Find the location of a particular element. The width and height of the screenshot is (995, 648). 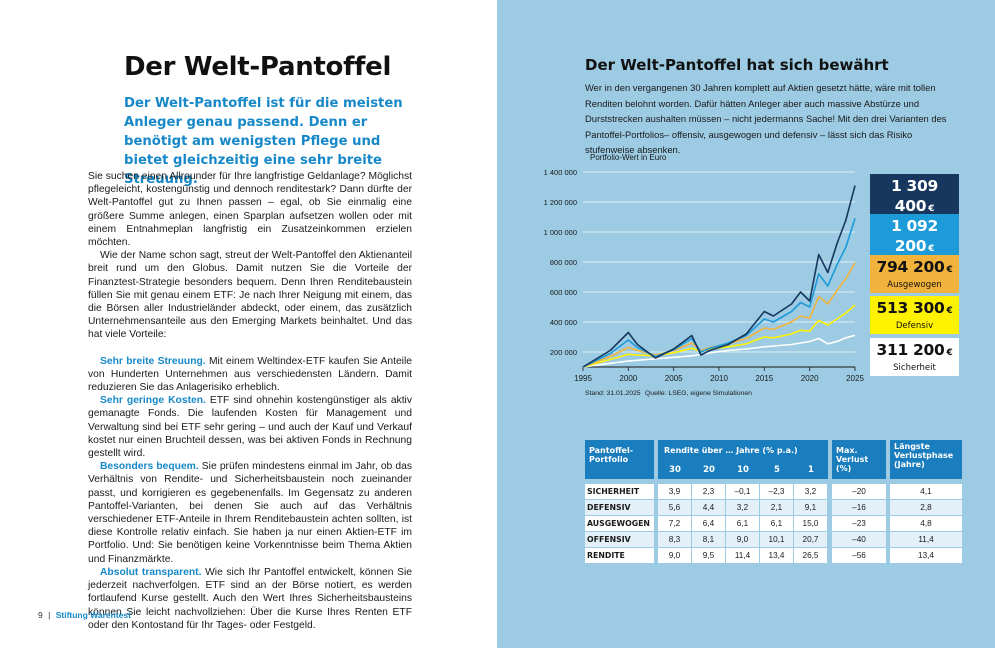

badge-label: Sicherheit is located at coordinates (914, 368).